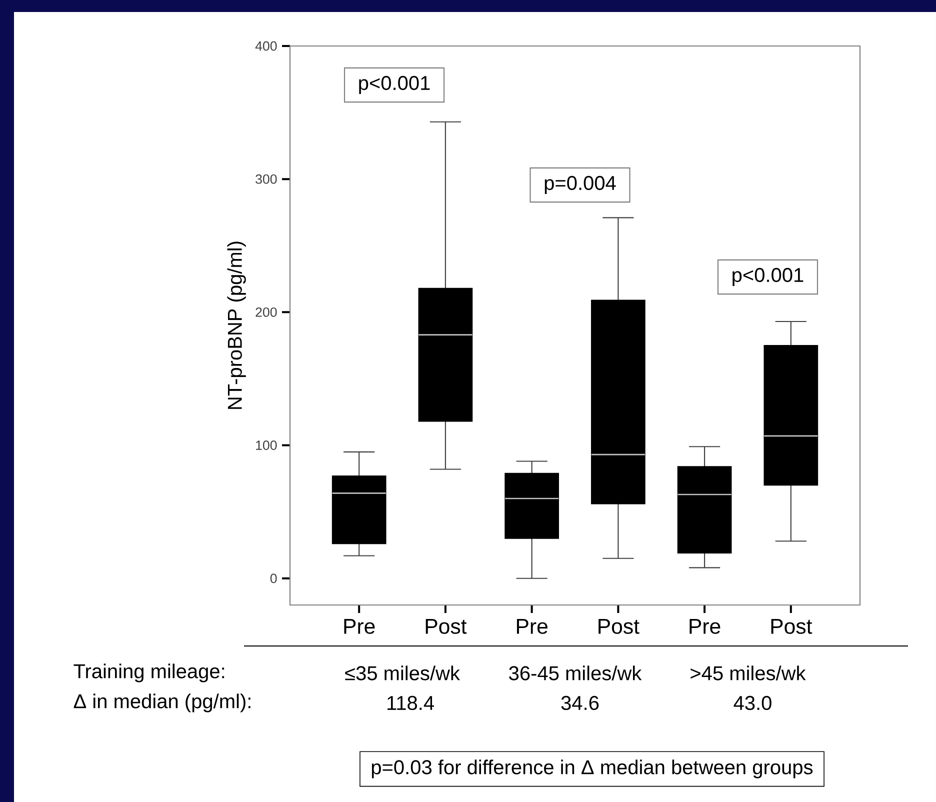 This screenshot has width=936, height=802. Describe the element at coordinates (266, 179) in the screenshot. I see `y-tick-label: 300` at that location.